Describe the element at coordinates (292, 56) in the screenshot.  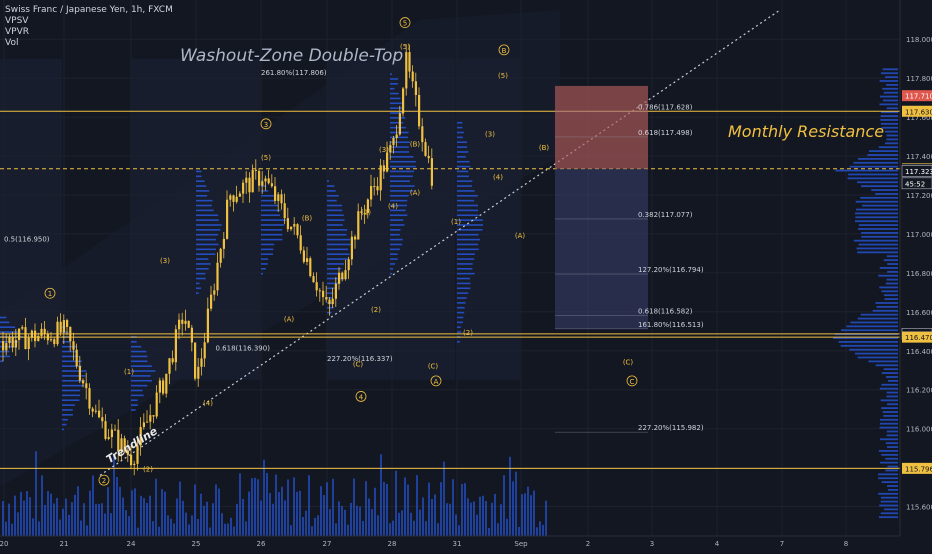
I see `annotation-title: Washout-Zone Double-Top` at that location.